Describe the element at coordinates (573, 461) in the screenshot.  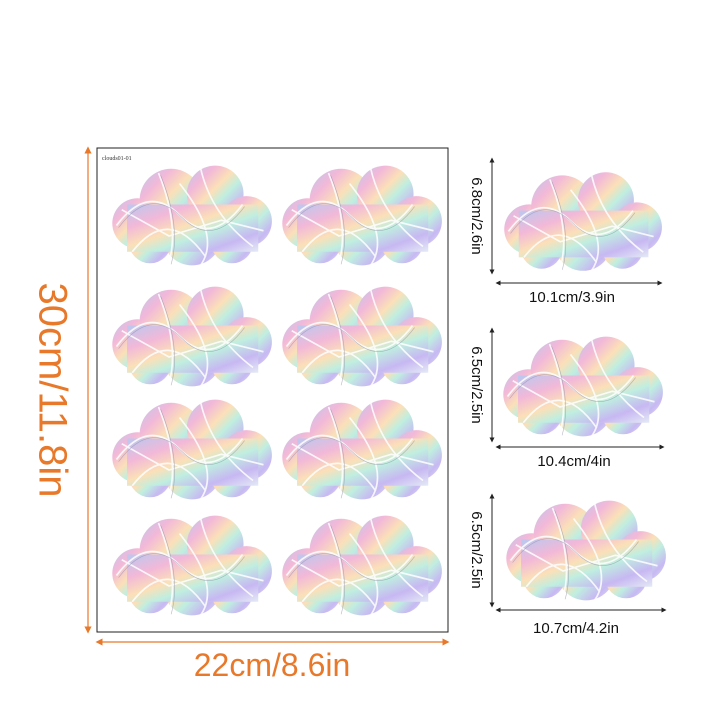
I see `sample-width: 10.4cm/4in` at that location.